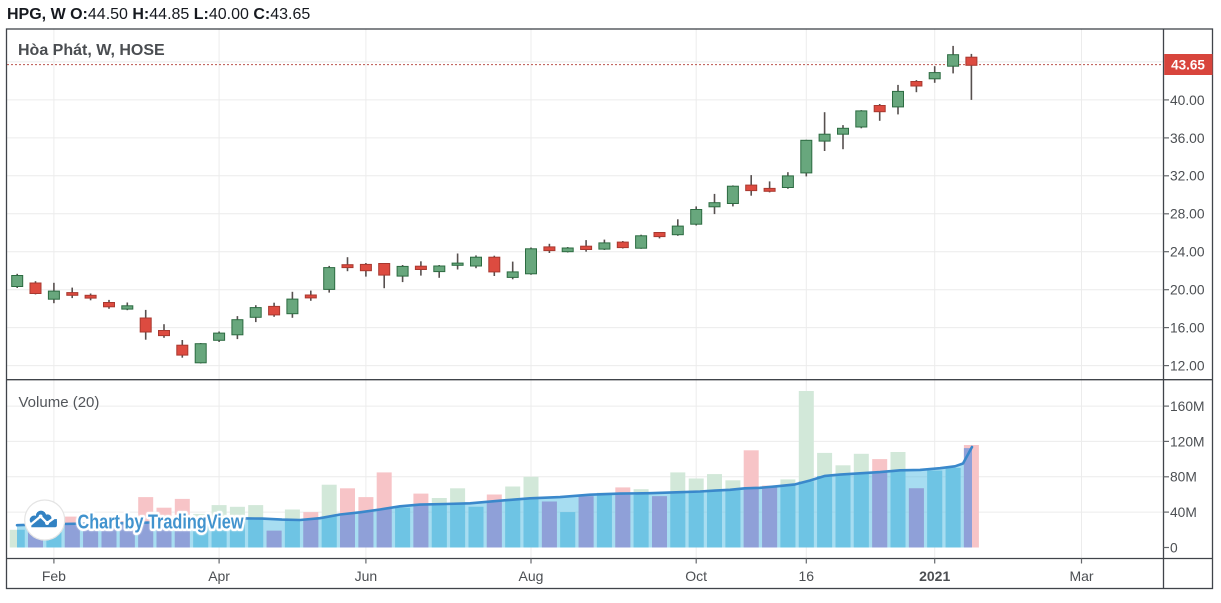 The width and height of the screenshot is (1221, 603). Describe the element at coordinates (1187, 441) in the screenshot. I see `svg-text: 120M` at that location.